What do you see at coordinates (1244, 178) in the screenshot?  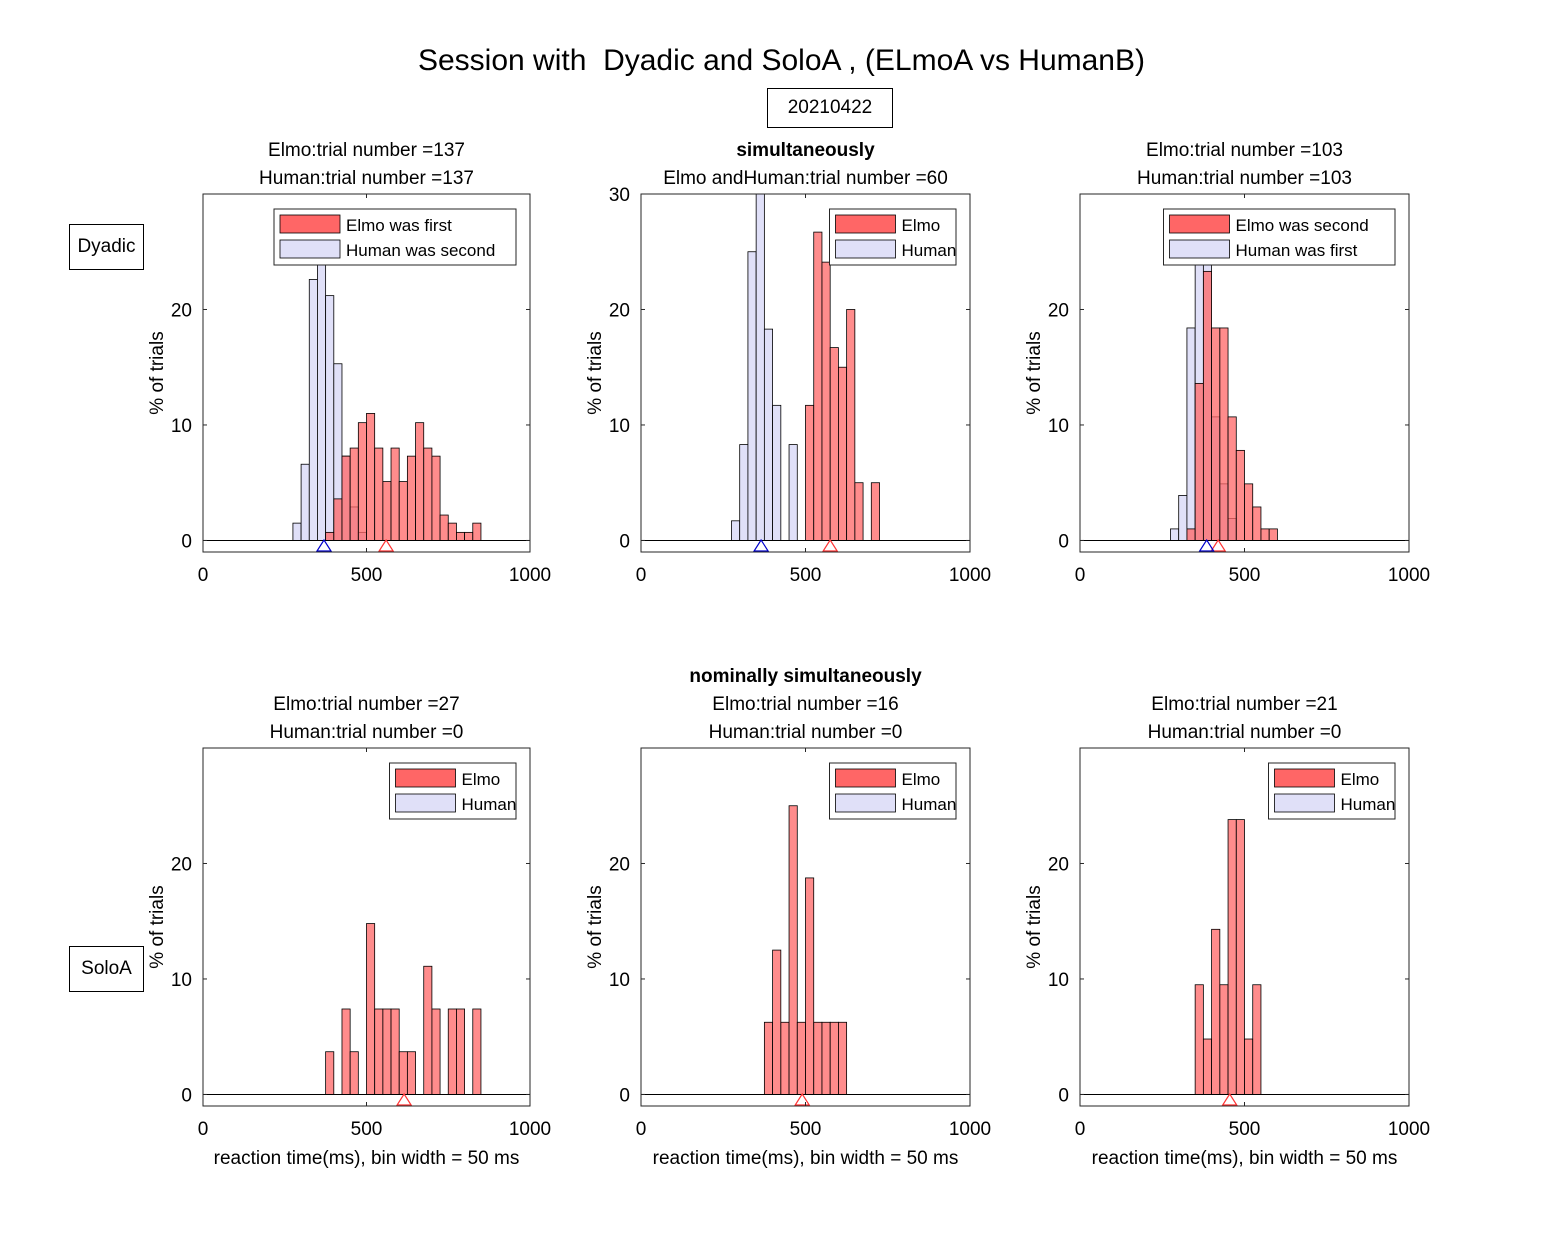 I see `chart-title-line: Human:trial number =103` at bounding box center [1244, 178].